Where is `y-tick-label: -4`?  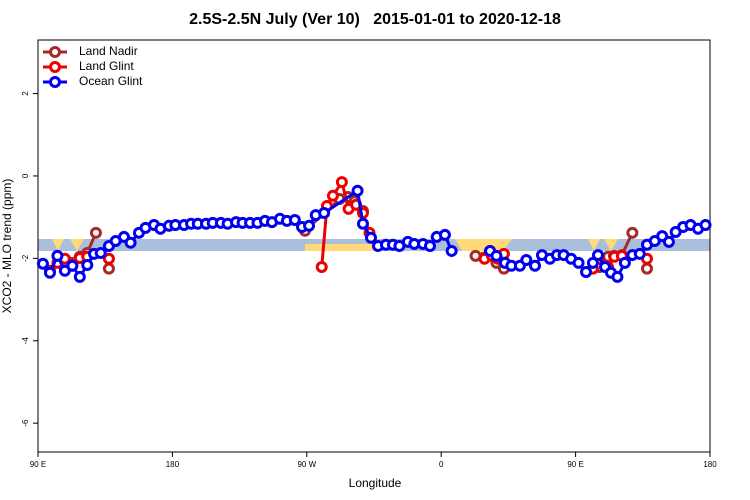
y-tick-label: -4 is located at coordinates (25, 341).